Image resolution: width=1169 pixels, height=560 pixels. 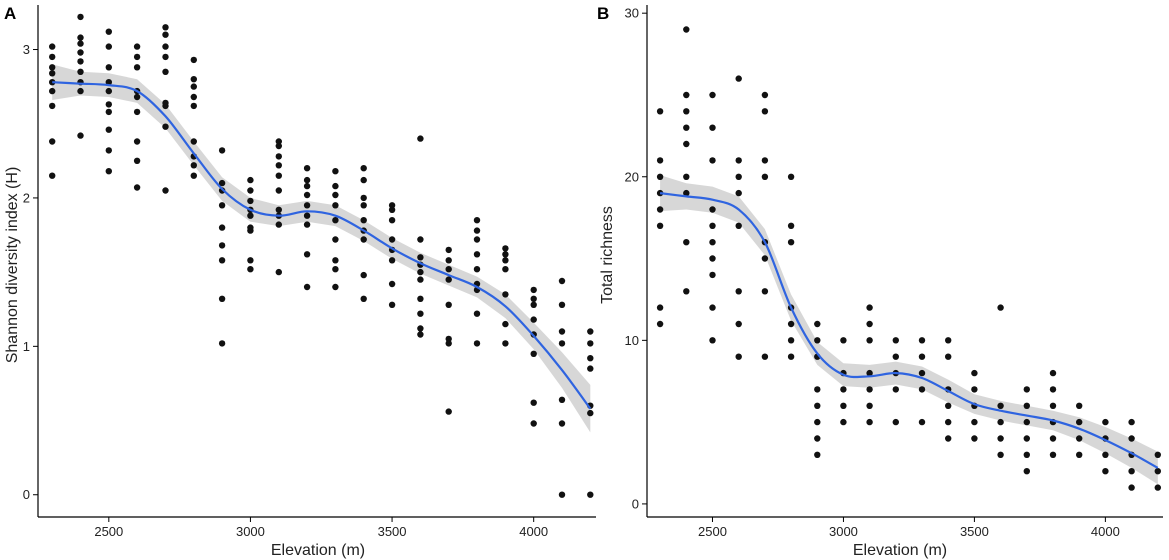 I want to click on panel-b-x-axis-title: Elevation (m), so click(x=900, y=550).